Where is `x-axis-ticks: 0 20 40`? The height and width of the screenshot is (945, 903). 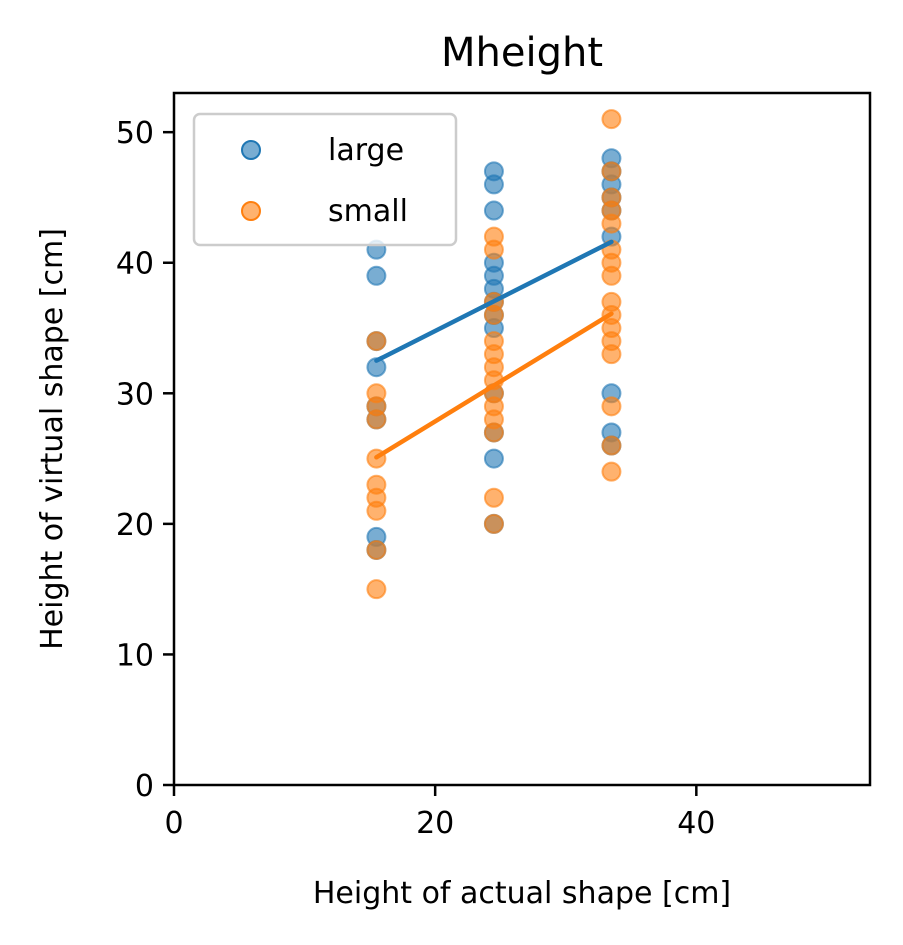
x-axis-ticks: 0 20 40 is located at coordinates (439, 813).